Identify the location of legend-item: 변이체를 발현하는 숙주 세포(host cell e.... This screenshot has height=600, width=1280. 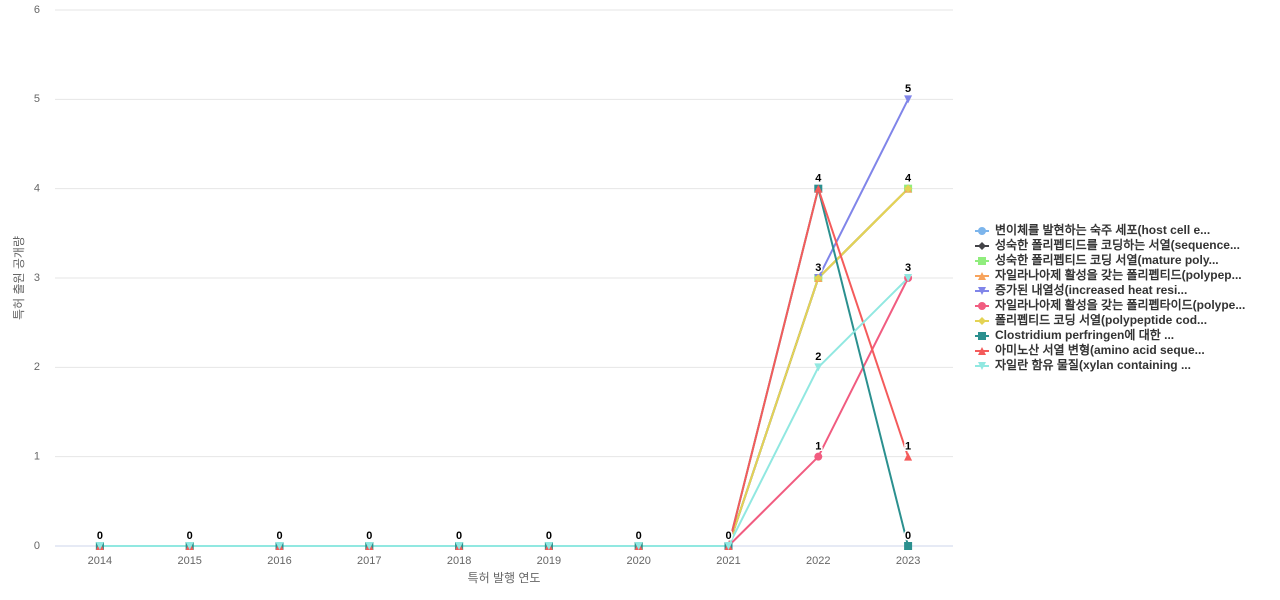
(1092, 229).